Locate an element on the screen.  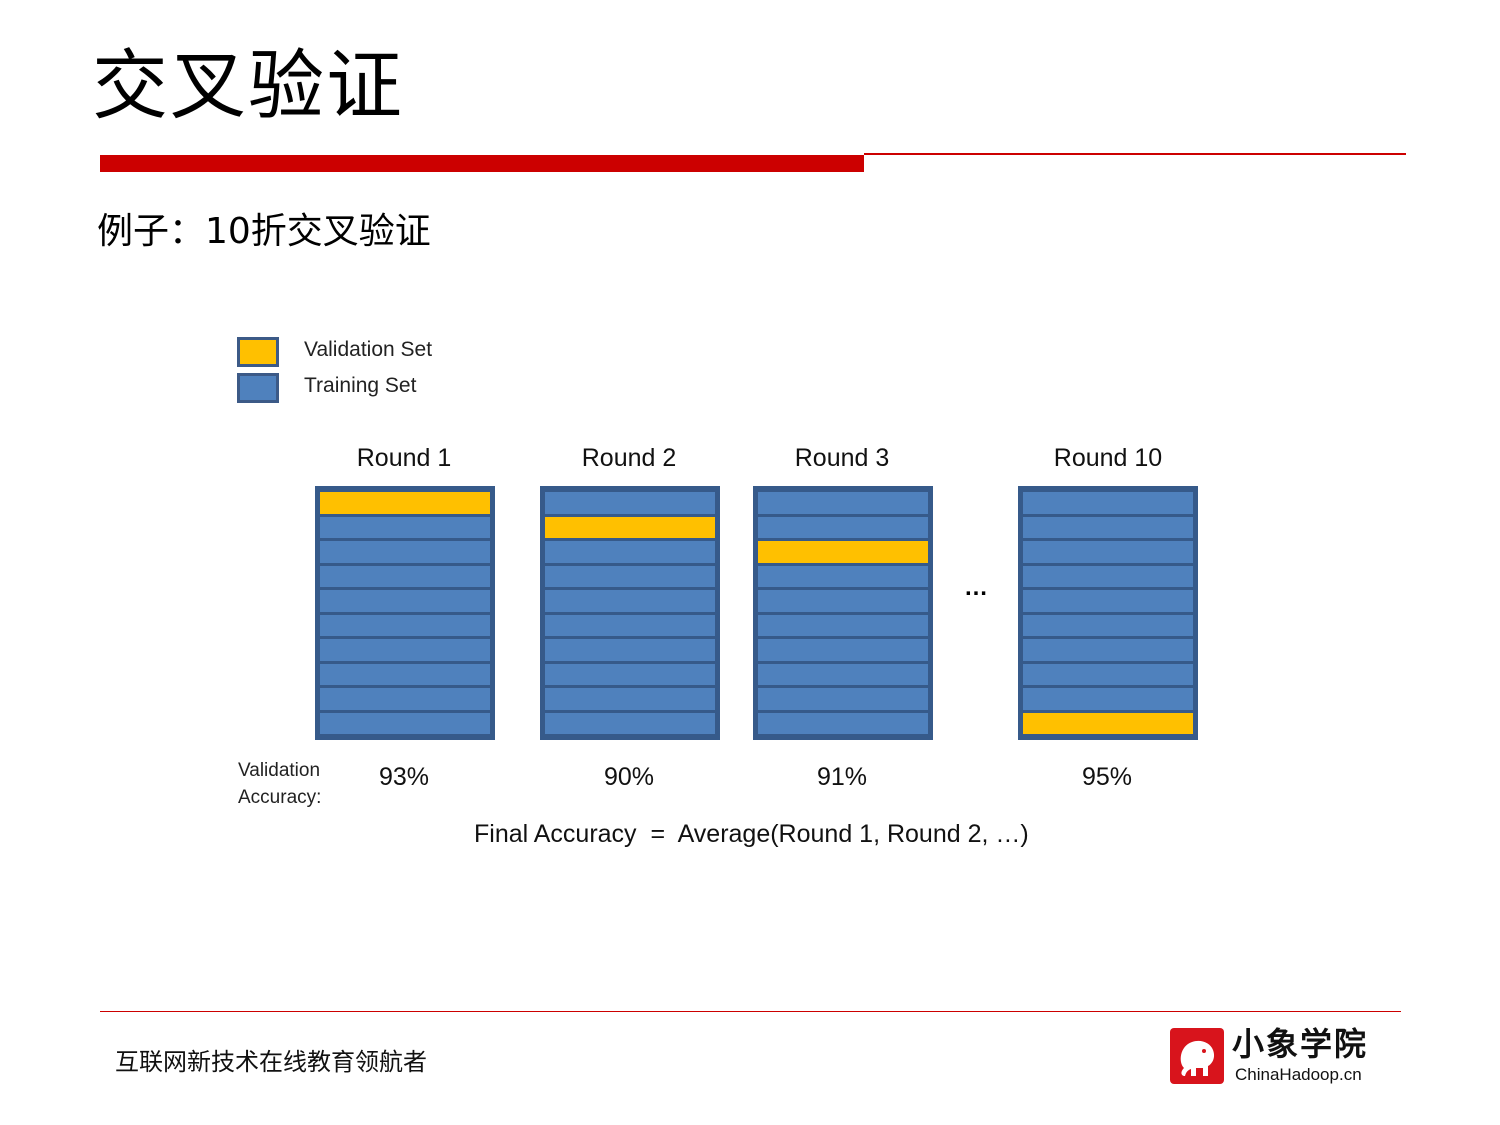
footer-slogan: 互联网新技术在线教育领航者 is located at coordinates (271, 1062).